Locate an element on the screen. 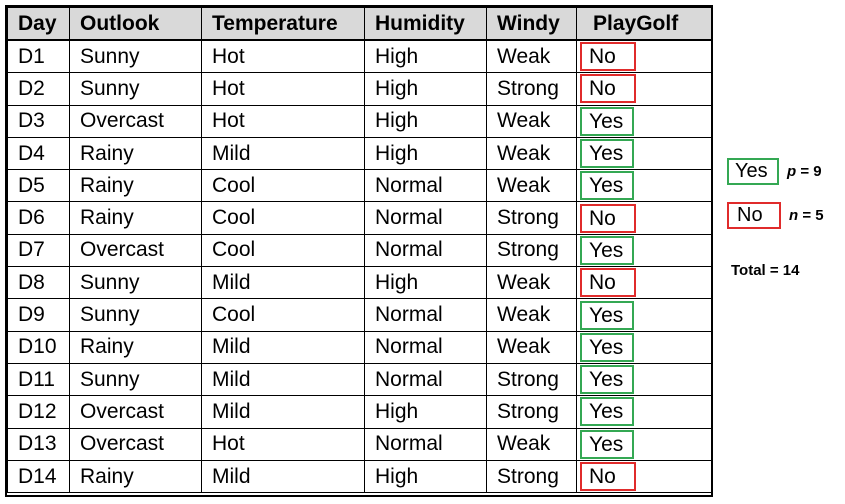  table-row: D6 Rainy Cool Normal Strong No is located at coordinates (359, 218).